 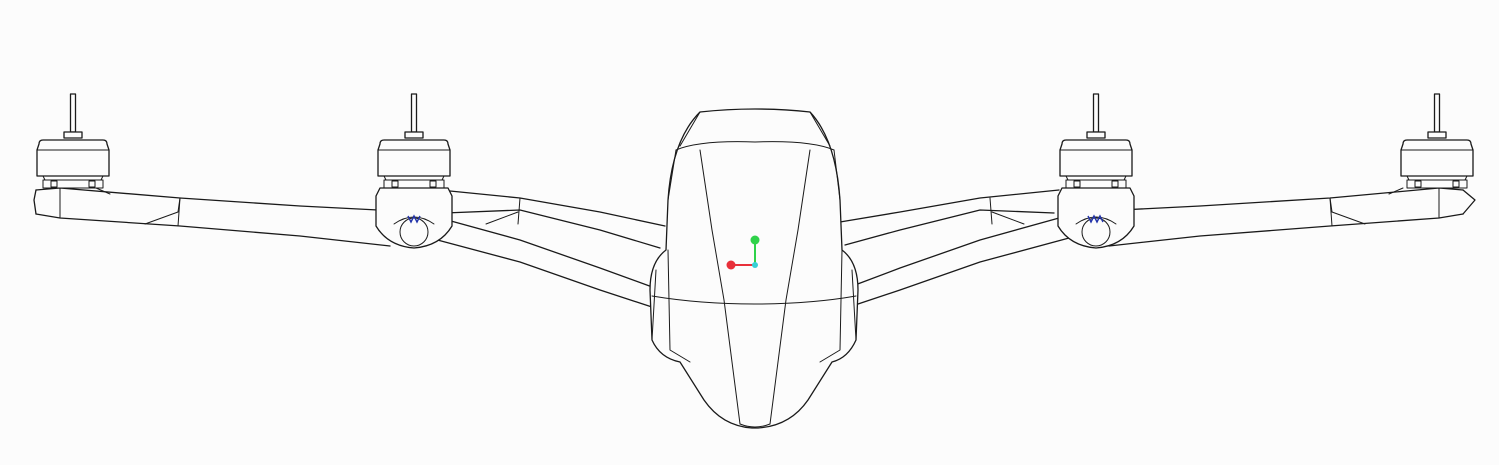 What do you see at coordinates (414, 218) in the screenshot?
I see `hub-left` at bounding box center [414, 218].